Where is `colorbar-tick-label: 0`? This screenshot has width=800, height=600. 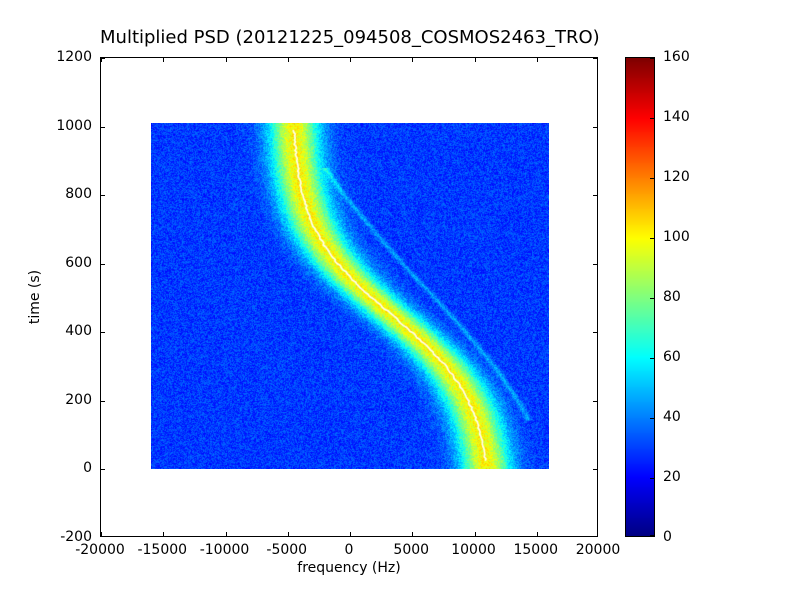
colorbar-tick-label: 0 is located at coordinates (667, 537).